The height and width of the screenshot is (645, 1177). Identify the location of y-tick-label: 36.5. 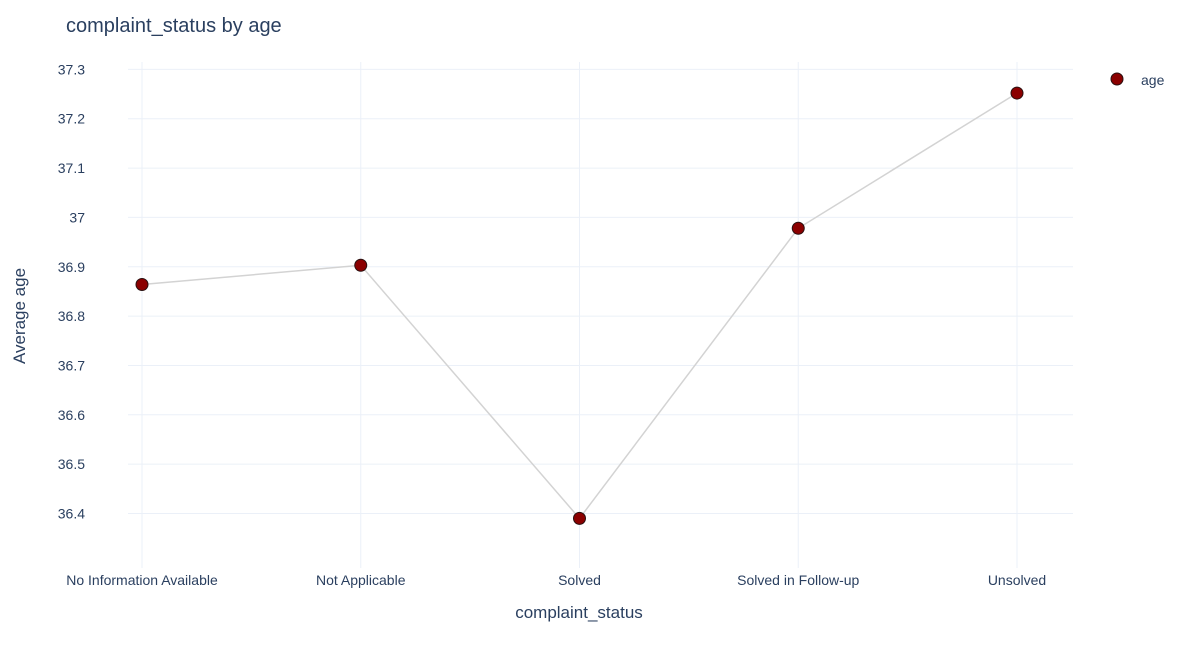
(71, 464).